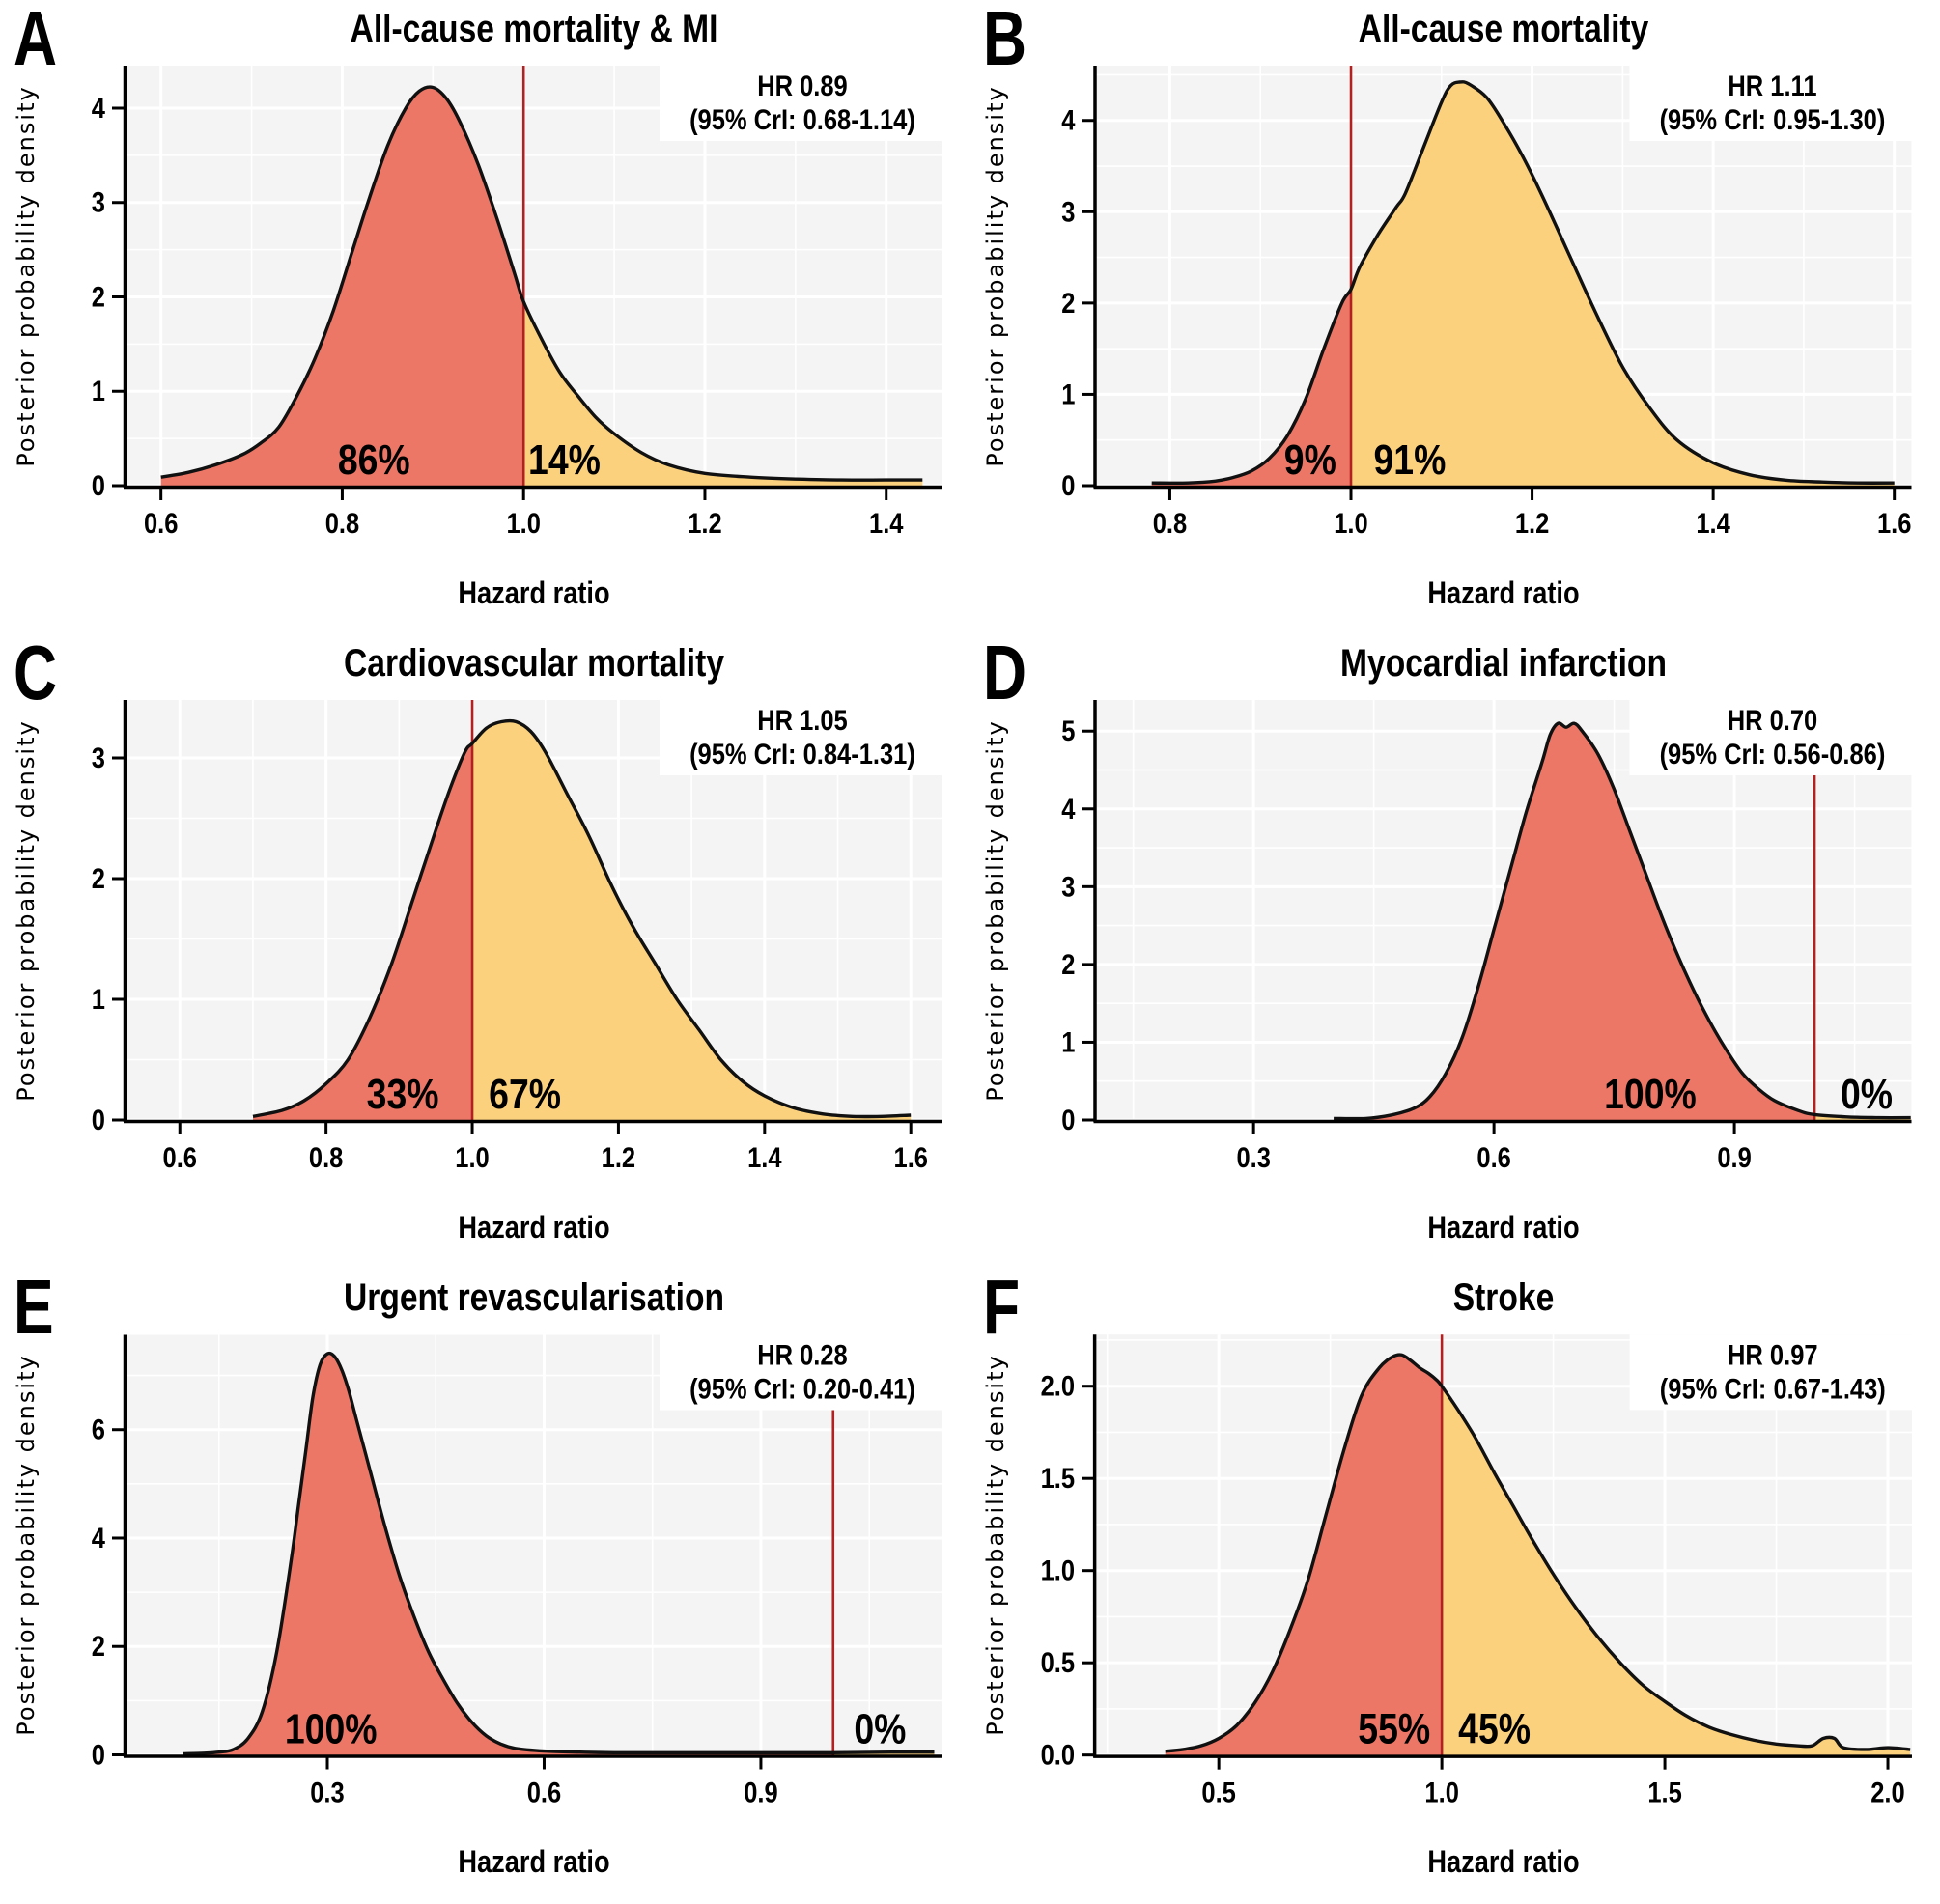  Describe the element at coordinates (1503, 664) in the screenshot. I see `panel-title: Myocardial infarction` at that location.